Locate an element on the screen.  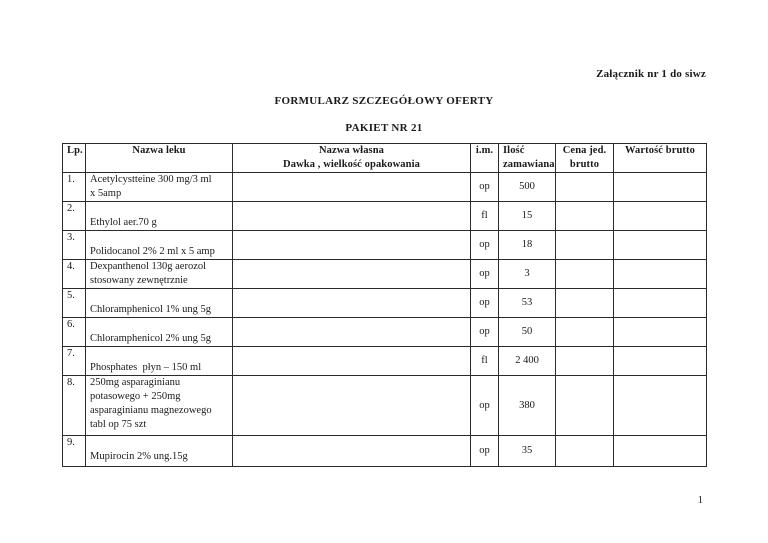
quantity-cell: 35 is located at coordinates (527, 451).